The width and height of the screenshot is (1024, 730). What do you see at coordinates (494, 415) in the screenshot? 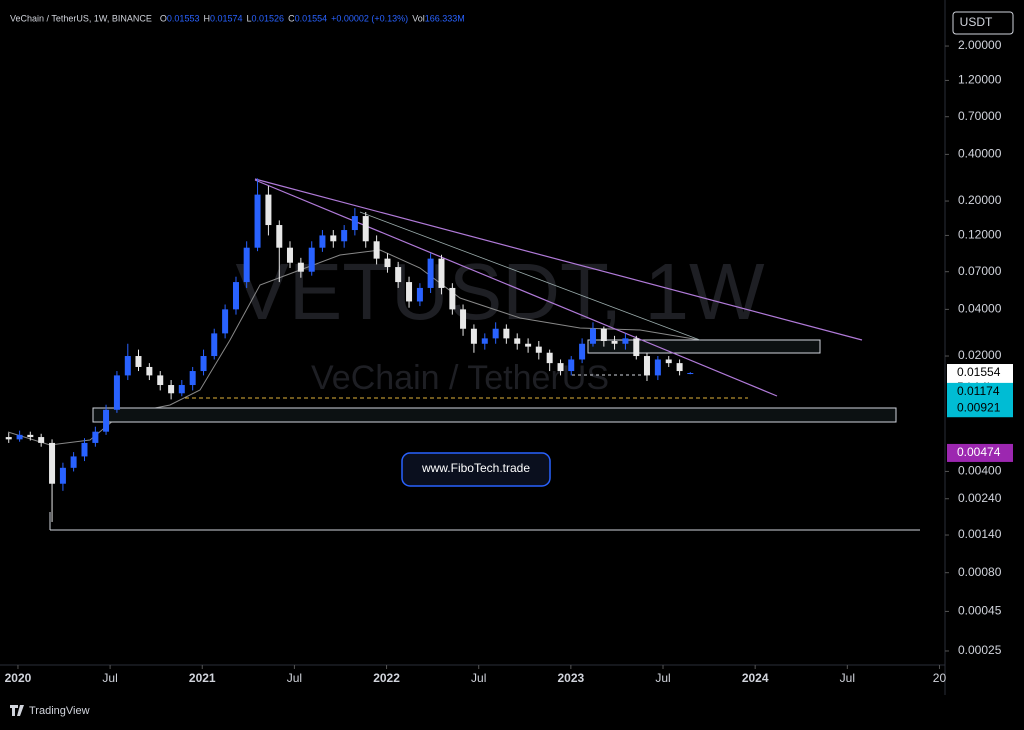
I see `zone-box` at bounding box center [494, 415].